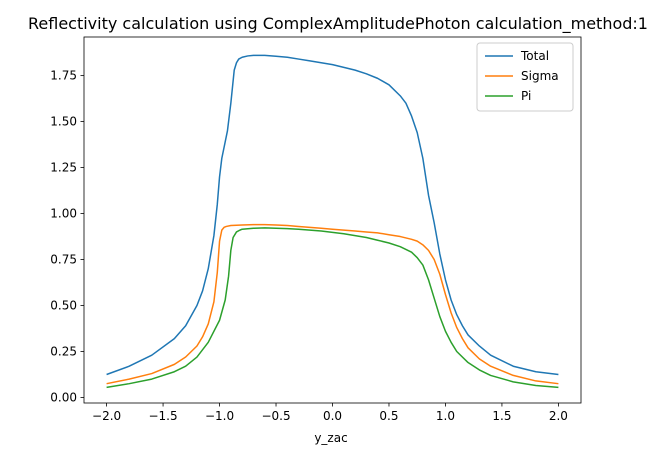 This screenshot has height=455, width=663. I want to click on x-tick-label: 0.5, so click(388, 416).